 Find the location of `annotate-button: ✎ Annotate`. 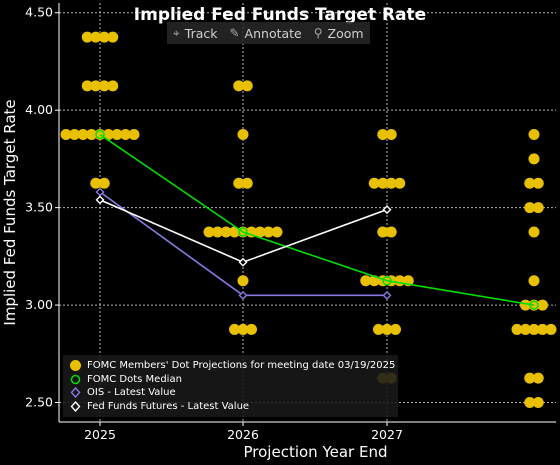

annotate-button: ✎ Annotate is located at coordinates (265, 33).